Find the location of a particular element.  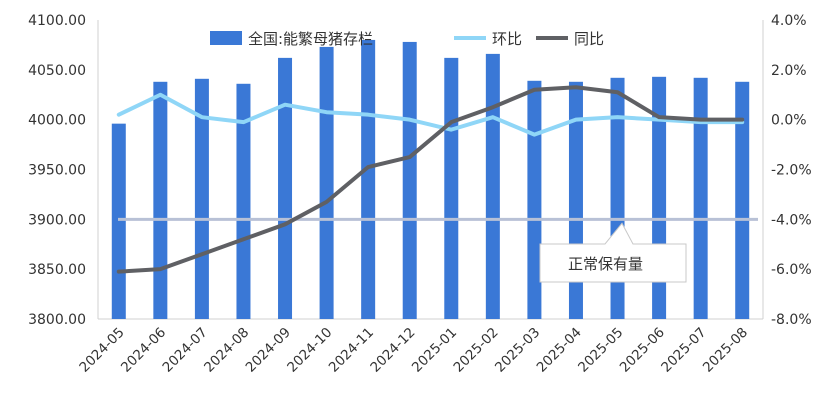

right-tick-label: -2.0% is located at coordinates (791, 171).